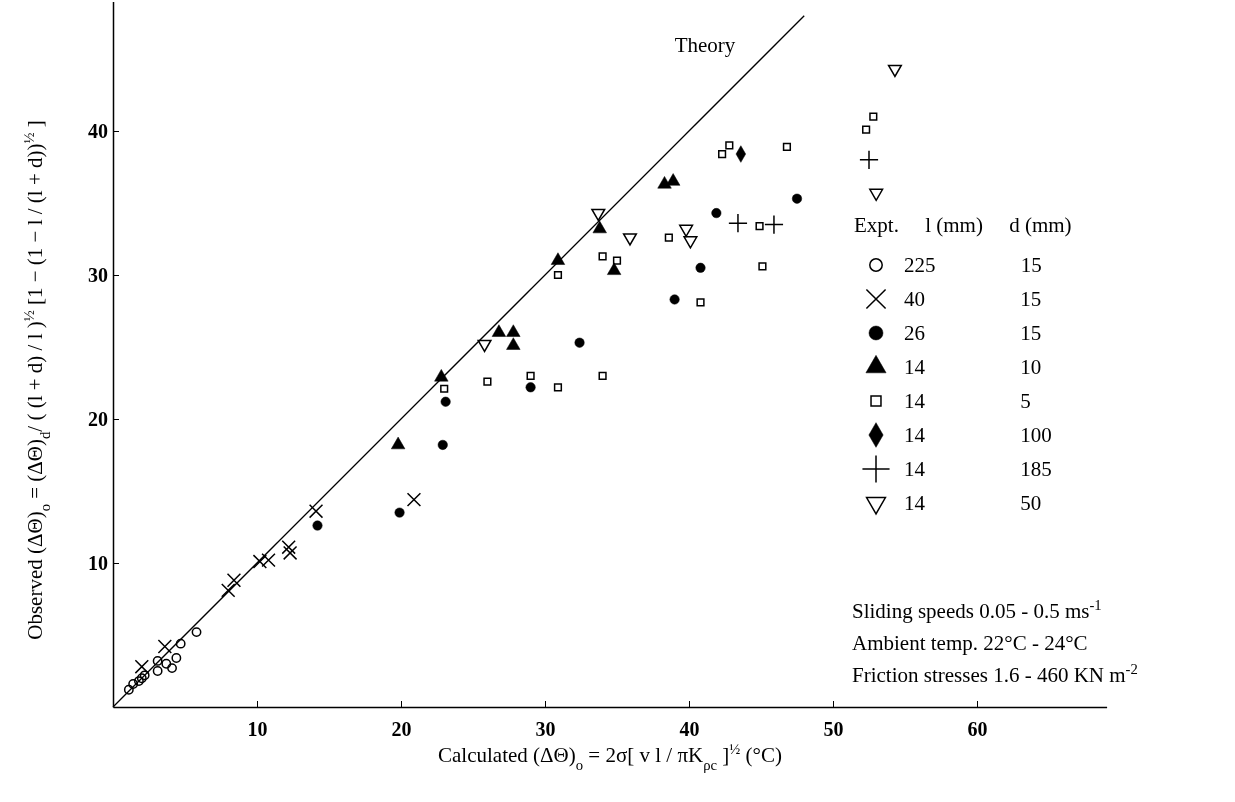  Describe the element at coordinates (995, 674) in the screenshot. I see `annotation: Friction stresses 1.6 - 460 KN m$^{-2}$` at that location.